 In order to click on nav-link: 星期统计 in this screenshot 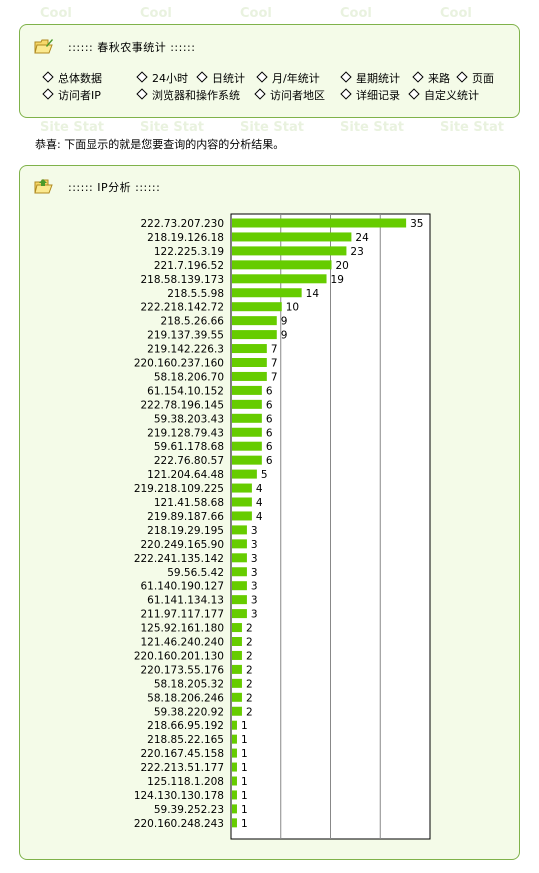, I will do `click(370, 78)`.